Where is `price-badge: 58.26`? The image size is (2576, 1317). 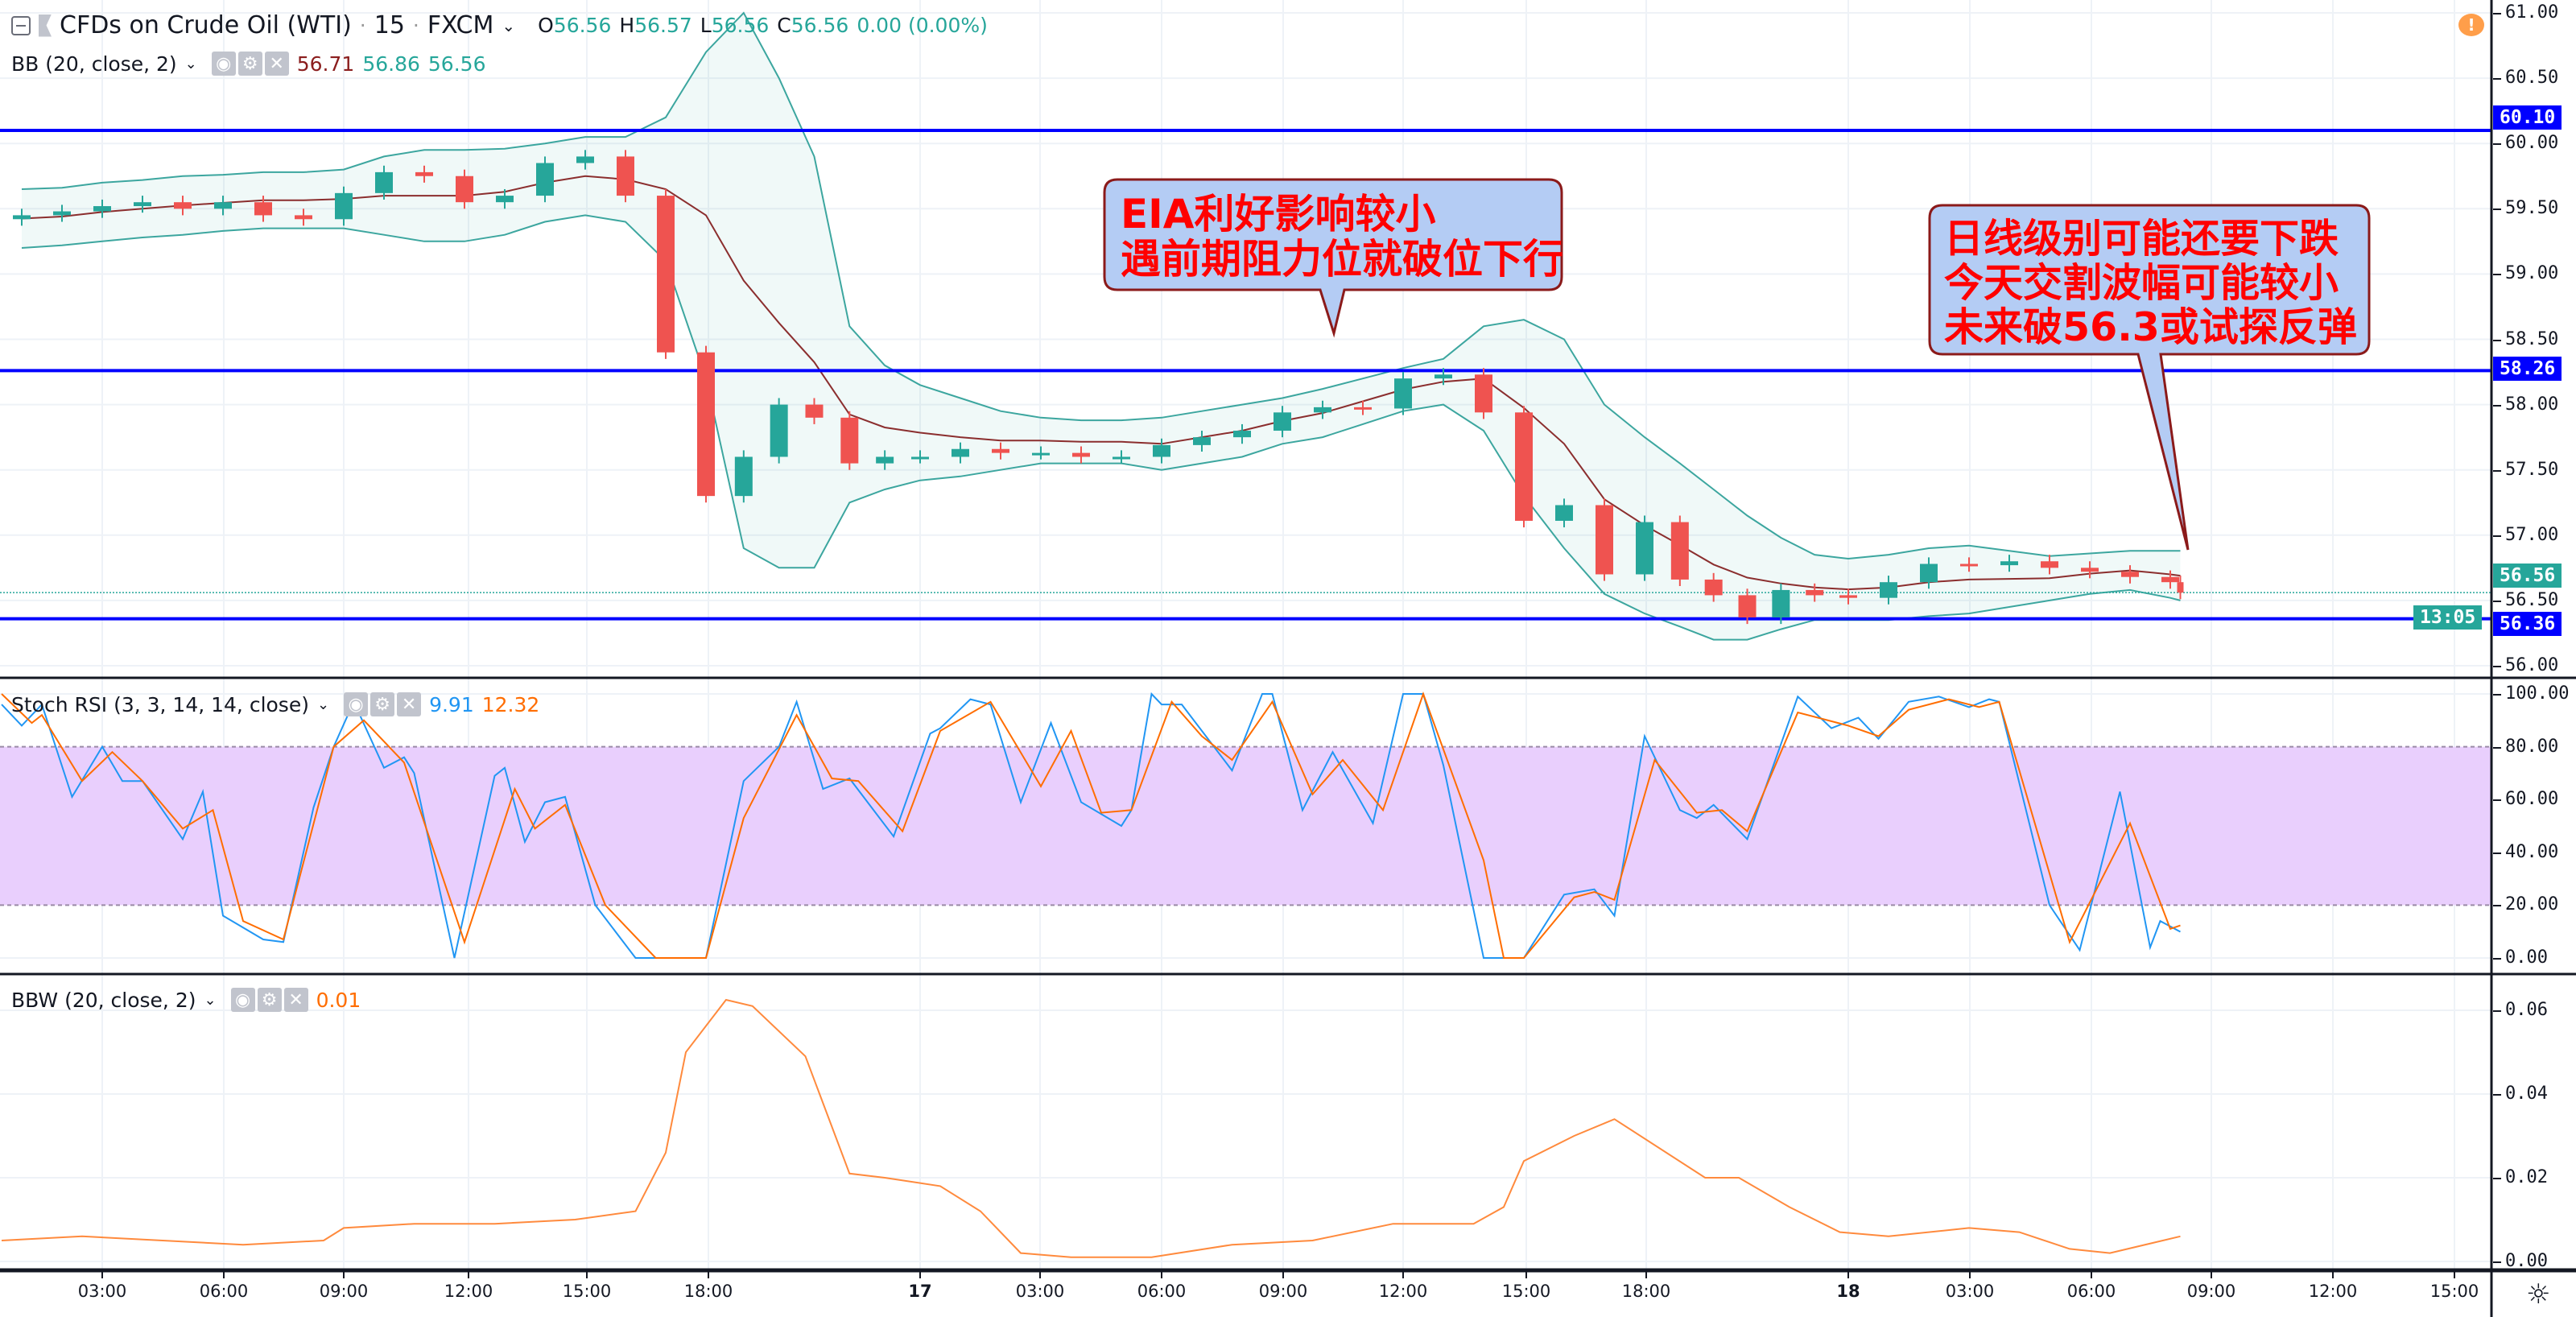 price-badge: 58.26 is located at coordinates (2527, 369).